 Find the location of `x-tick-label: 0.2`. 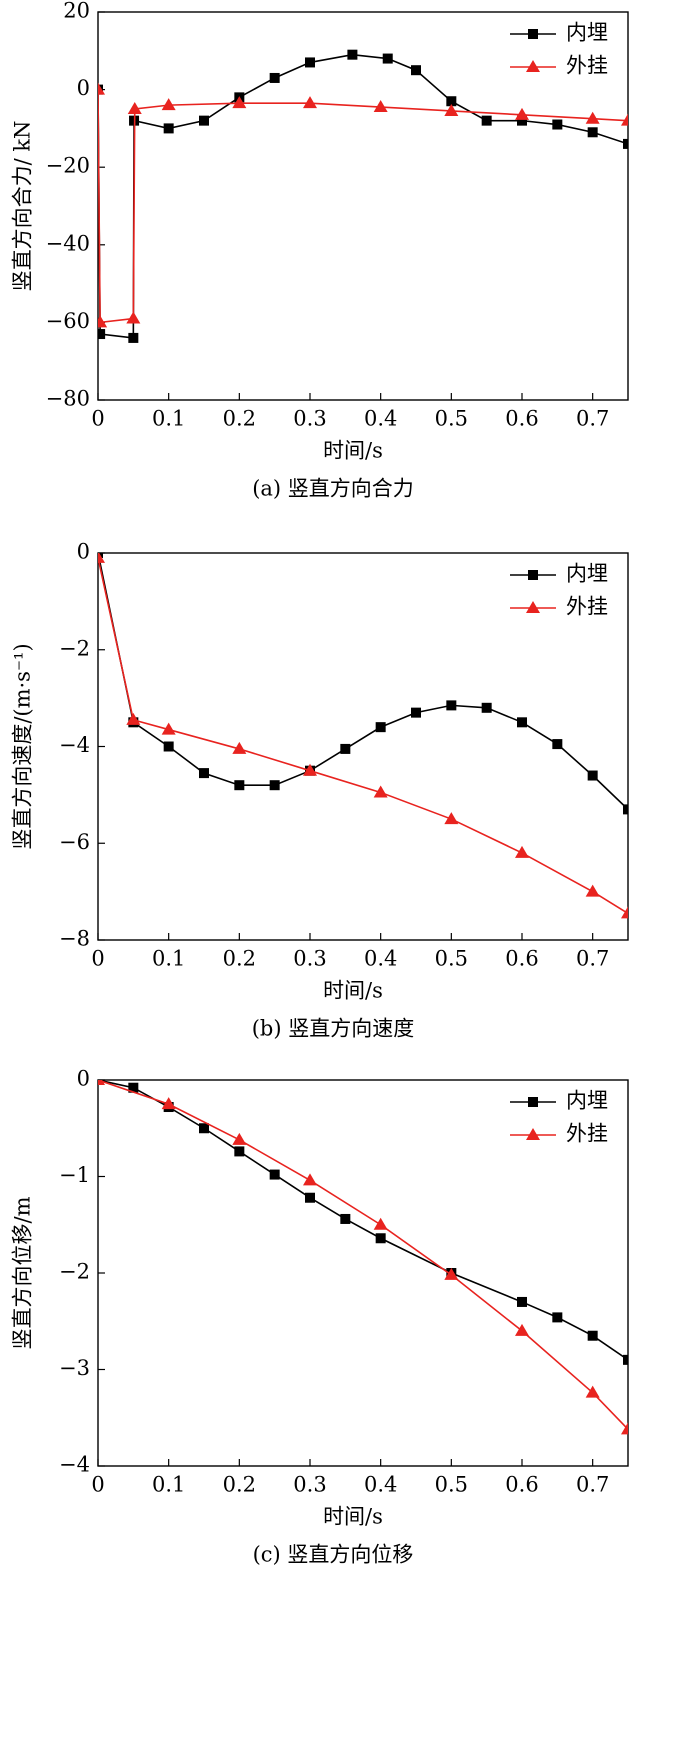

x-tick-label: 0.2 is located at coordinates (239, 959).